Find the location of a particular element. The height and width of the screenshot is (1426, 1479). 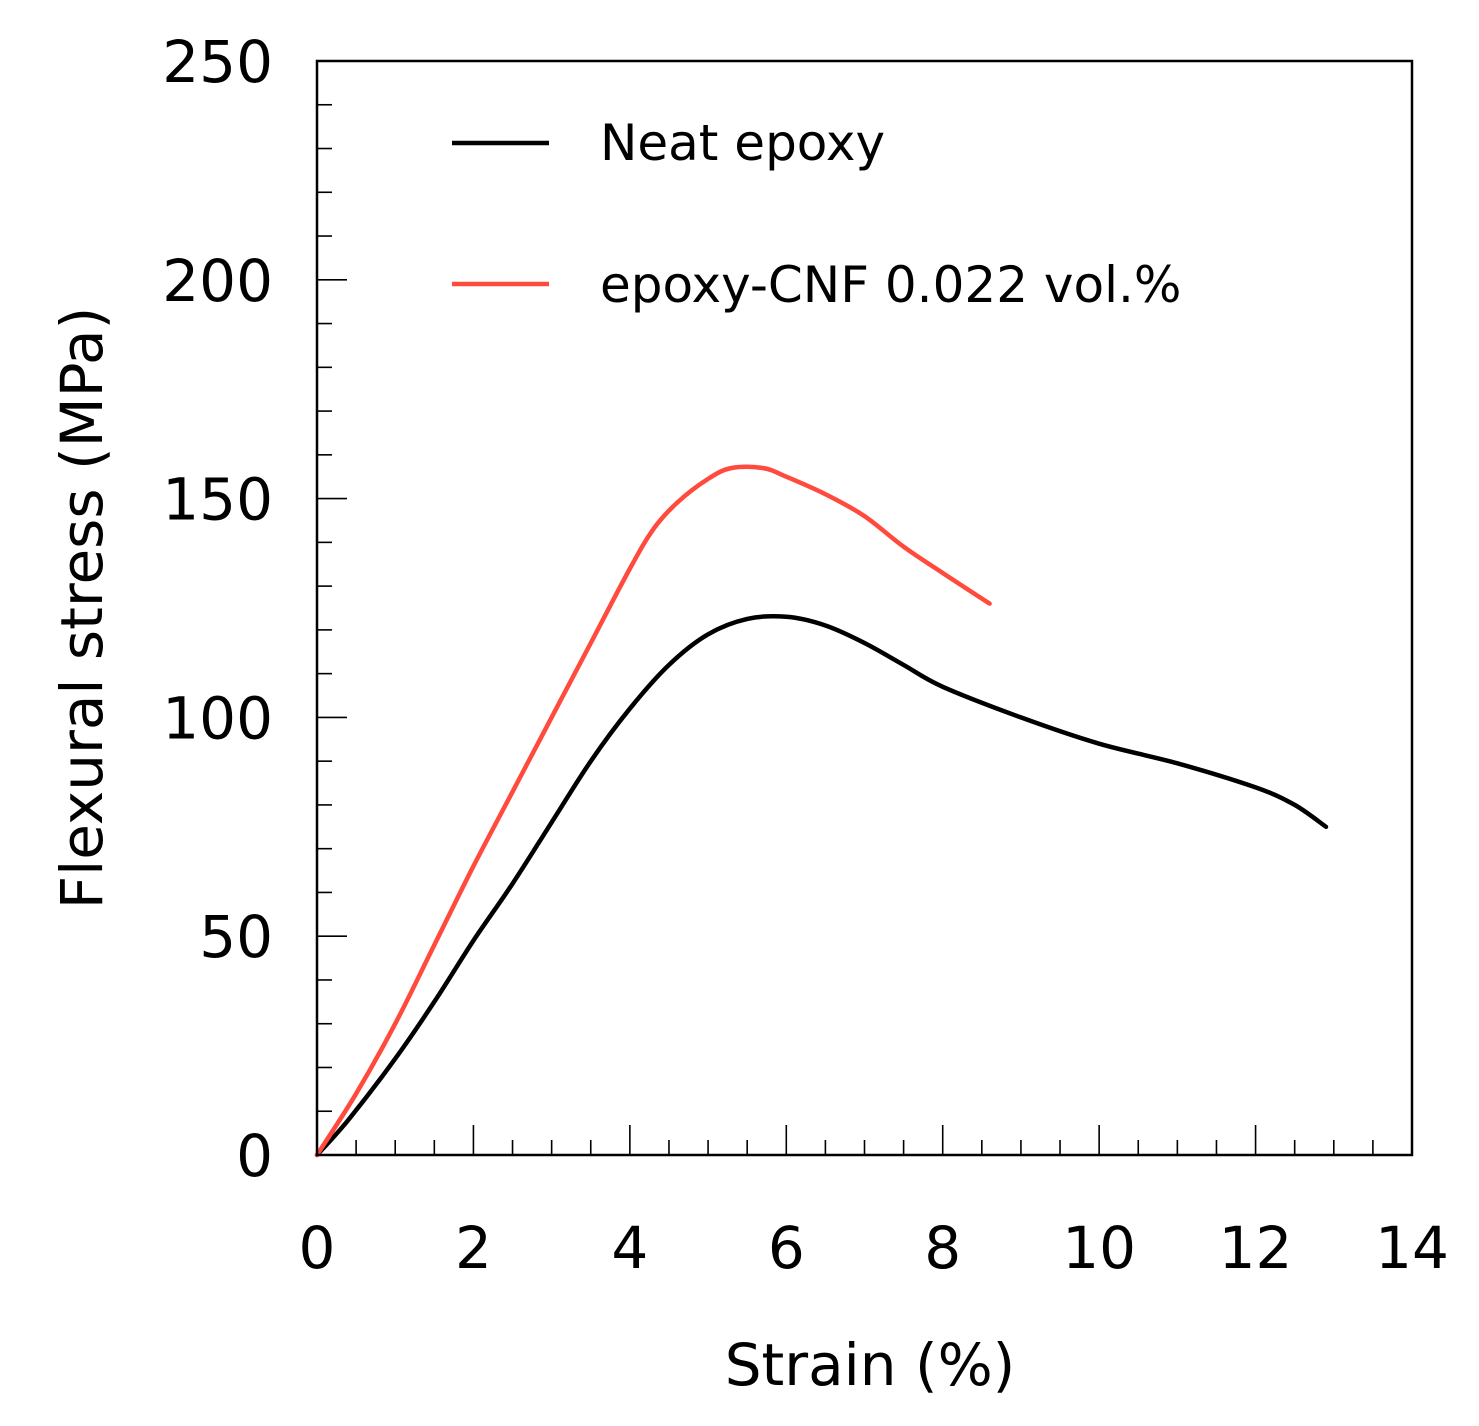

x-tick-label: 14 is located at coordinates (1412, 1248).